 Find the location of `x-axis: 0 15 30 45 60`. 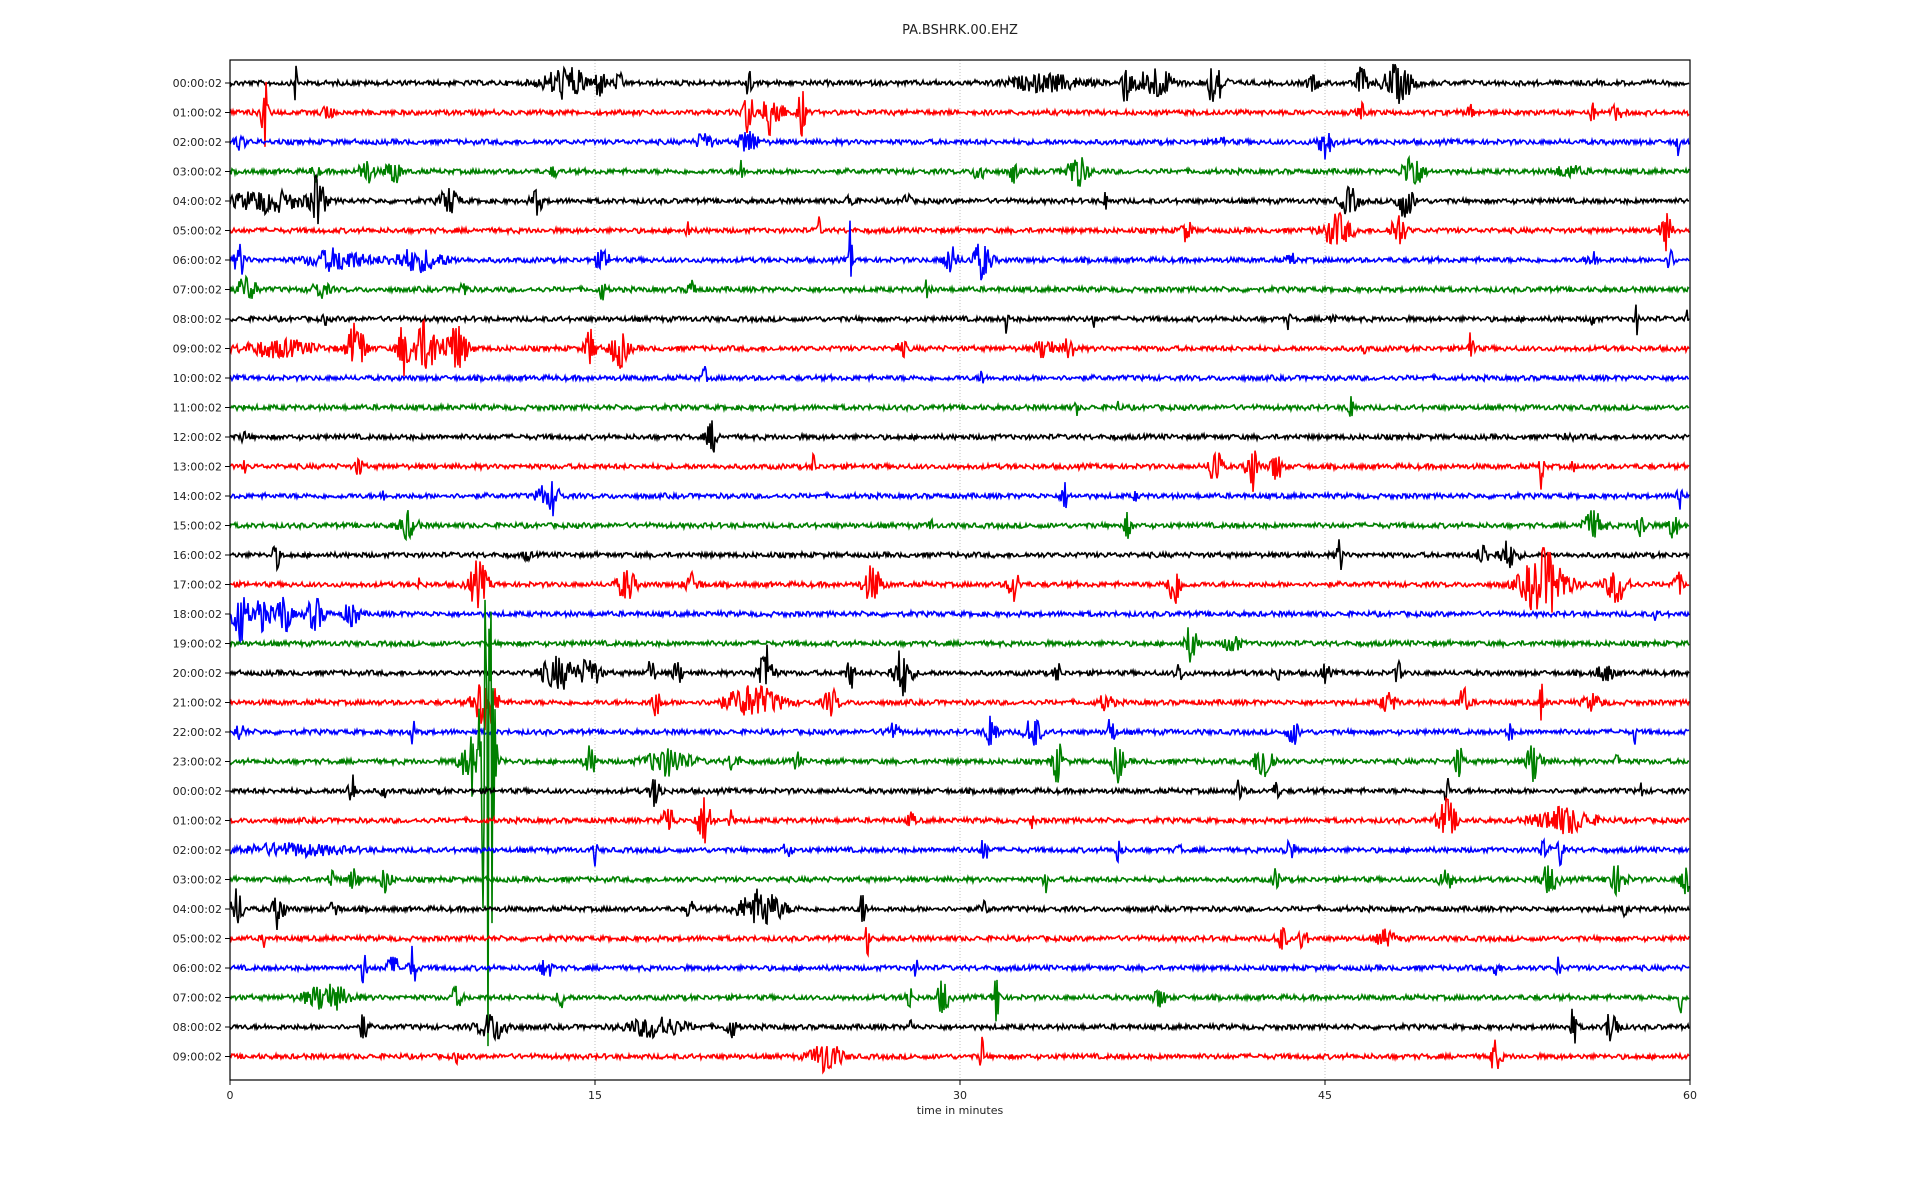

x-axis: 0 15 30 45 60 is located at coordinates (962, 1091).